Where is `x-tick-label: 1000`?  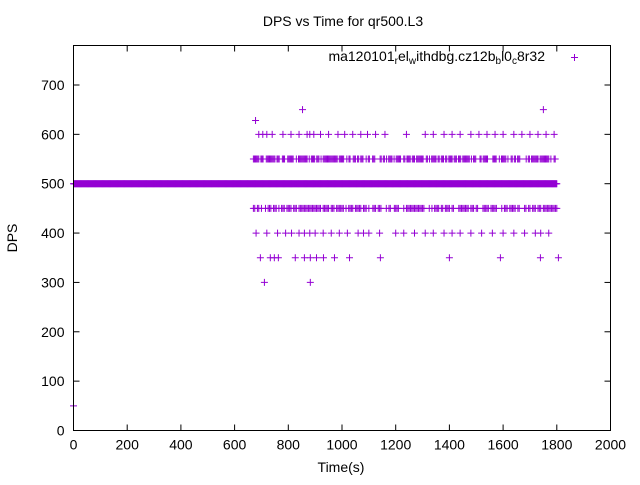
x-tick-label: 1000 is located at coordinates (341, 445).